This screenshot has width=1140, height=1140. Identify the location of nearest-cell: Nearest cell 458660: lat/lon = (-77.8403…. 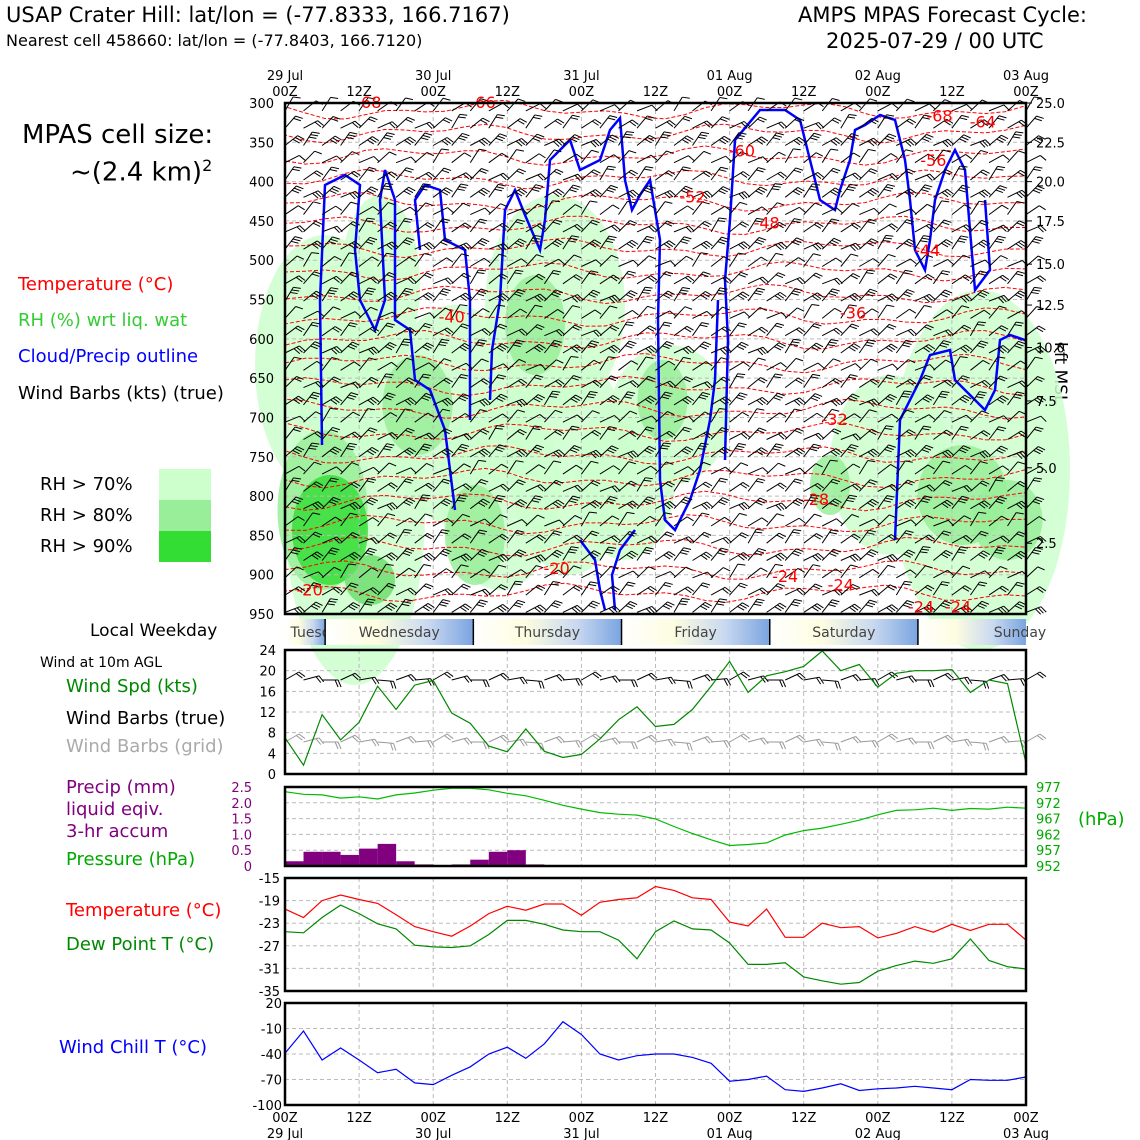
(214, 40).